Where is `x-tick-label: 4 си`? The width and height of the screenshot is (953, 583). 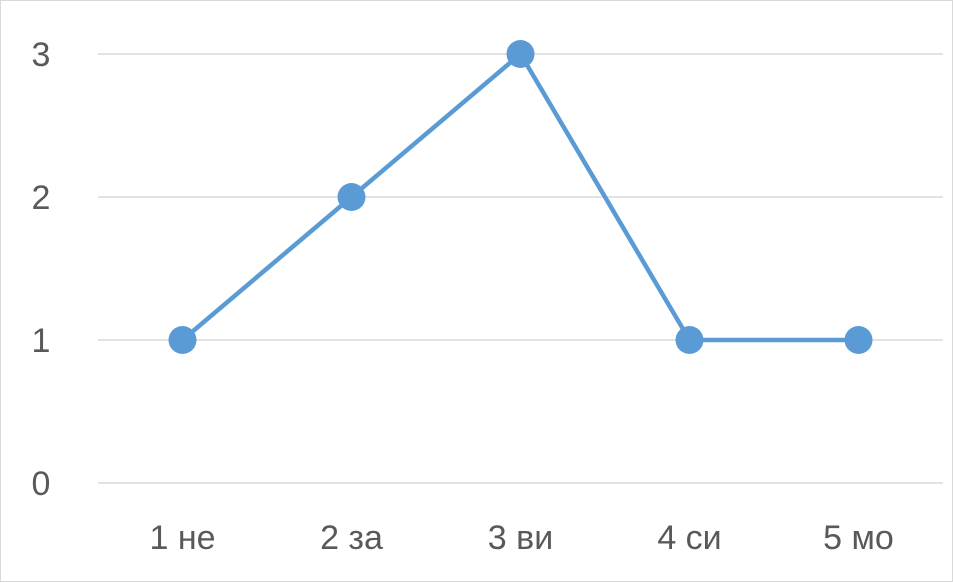 x-tick-label: 4 си is located at coordinates (689, 538).